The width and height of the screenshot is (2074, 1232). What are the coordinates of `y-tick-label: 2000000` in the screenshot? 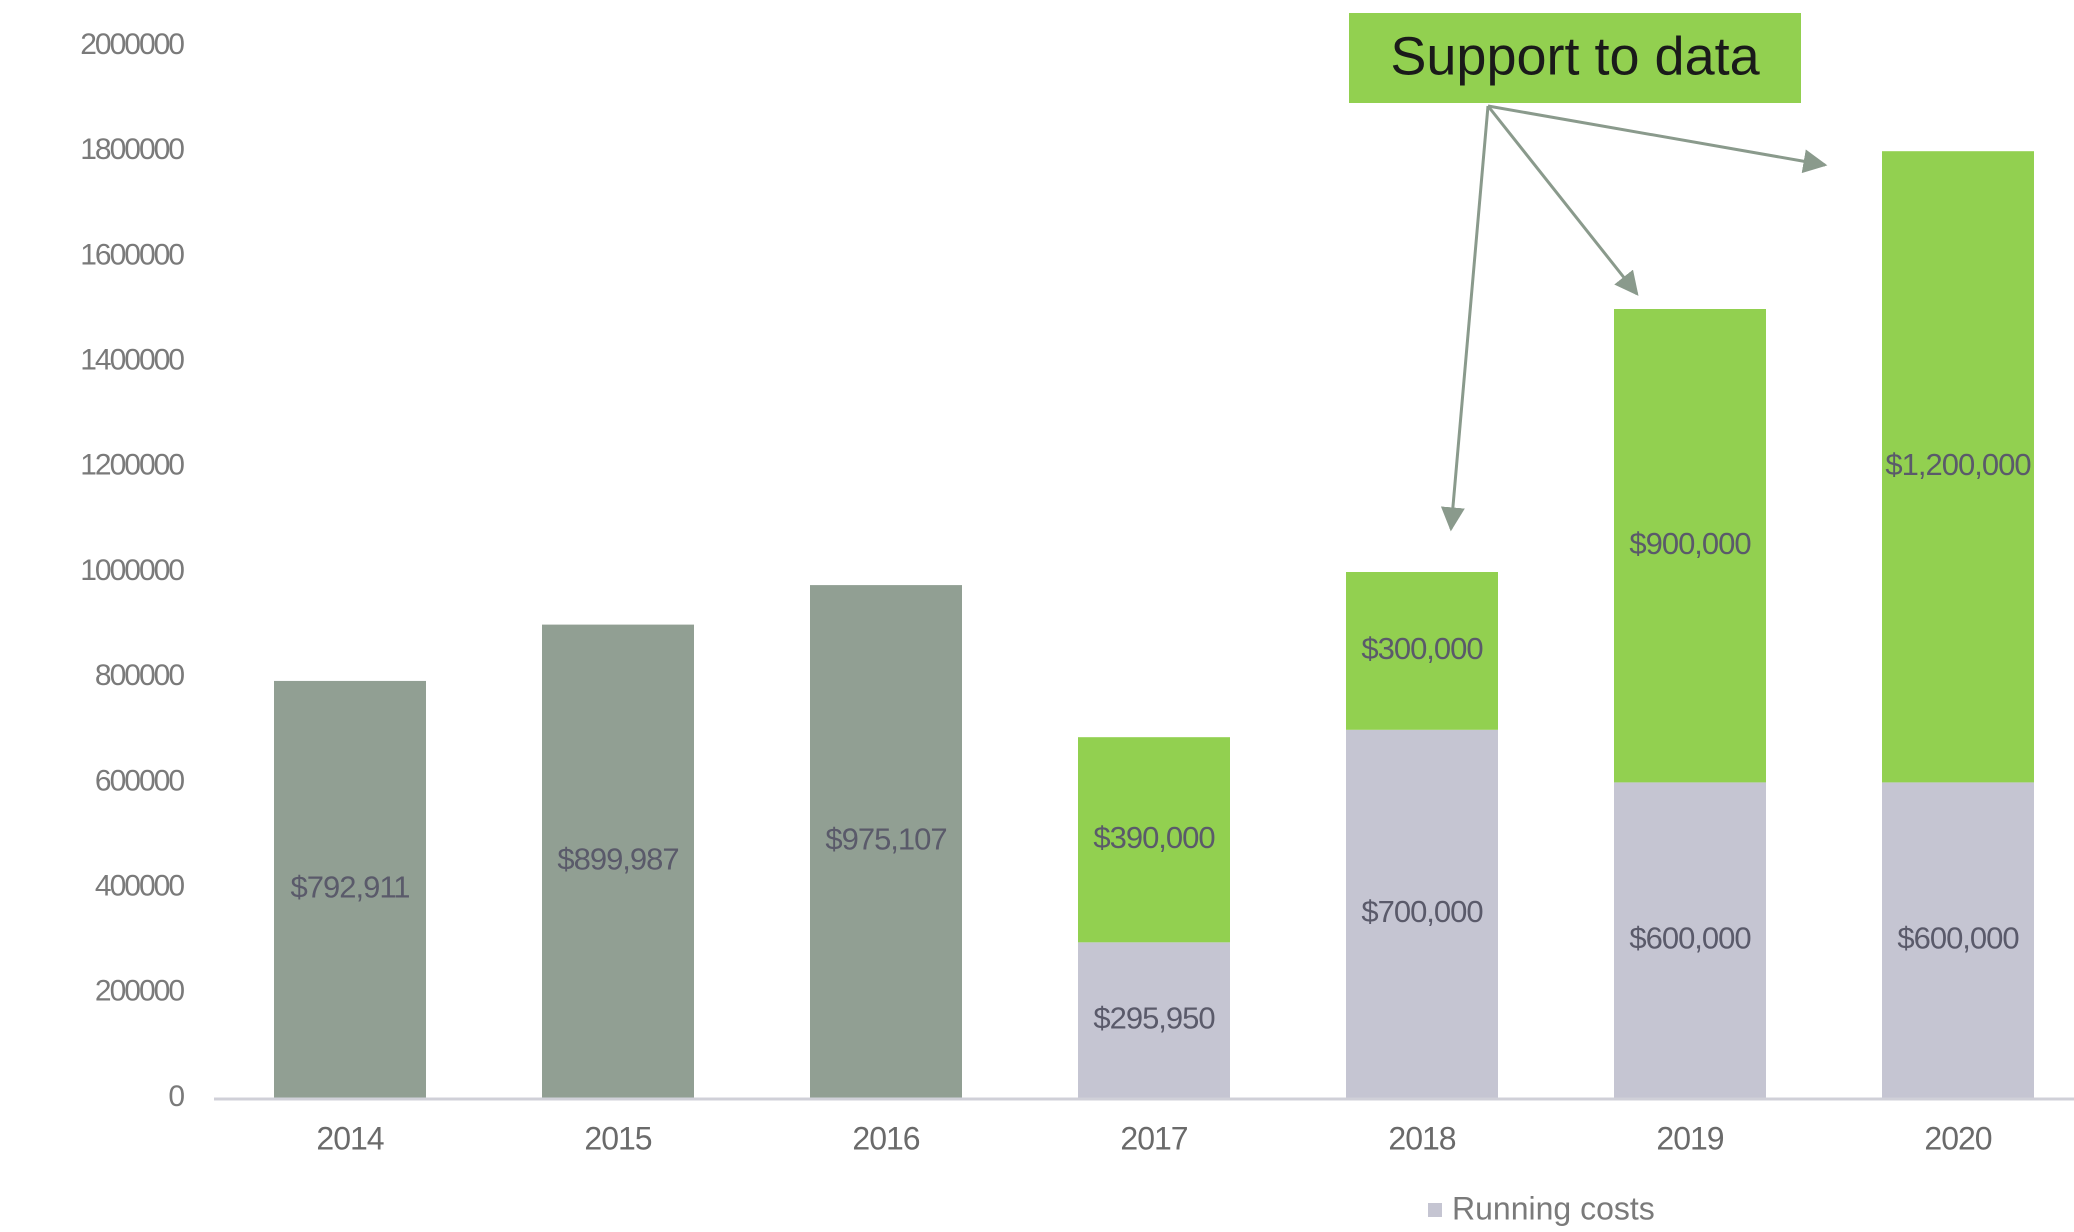 It's located at (132, 44).